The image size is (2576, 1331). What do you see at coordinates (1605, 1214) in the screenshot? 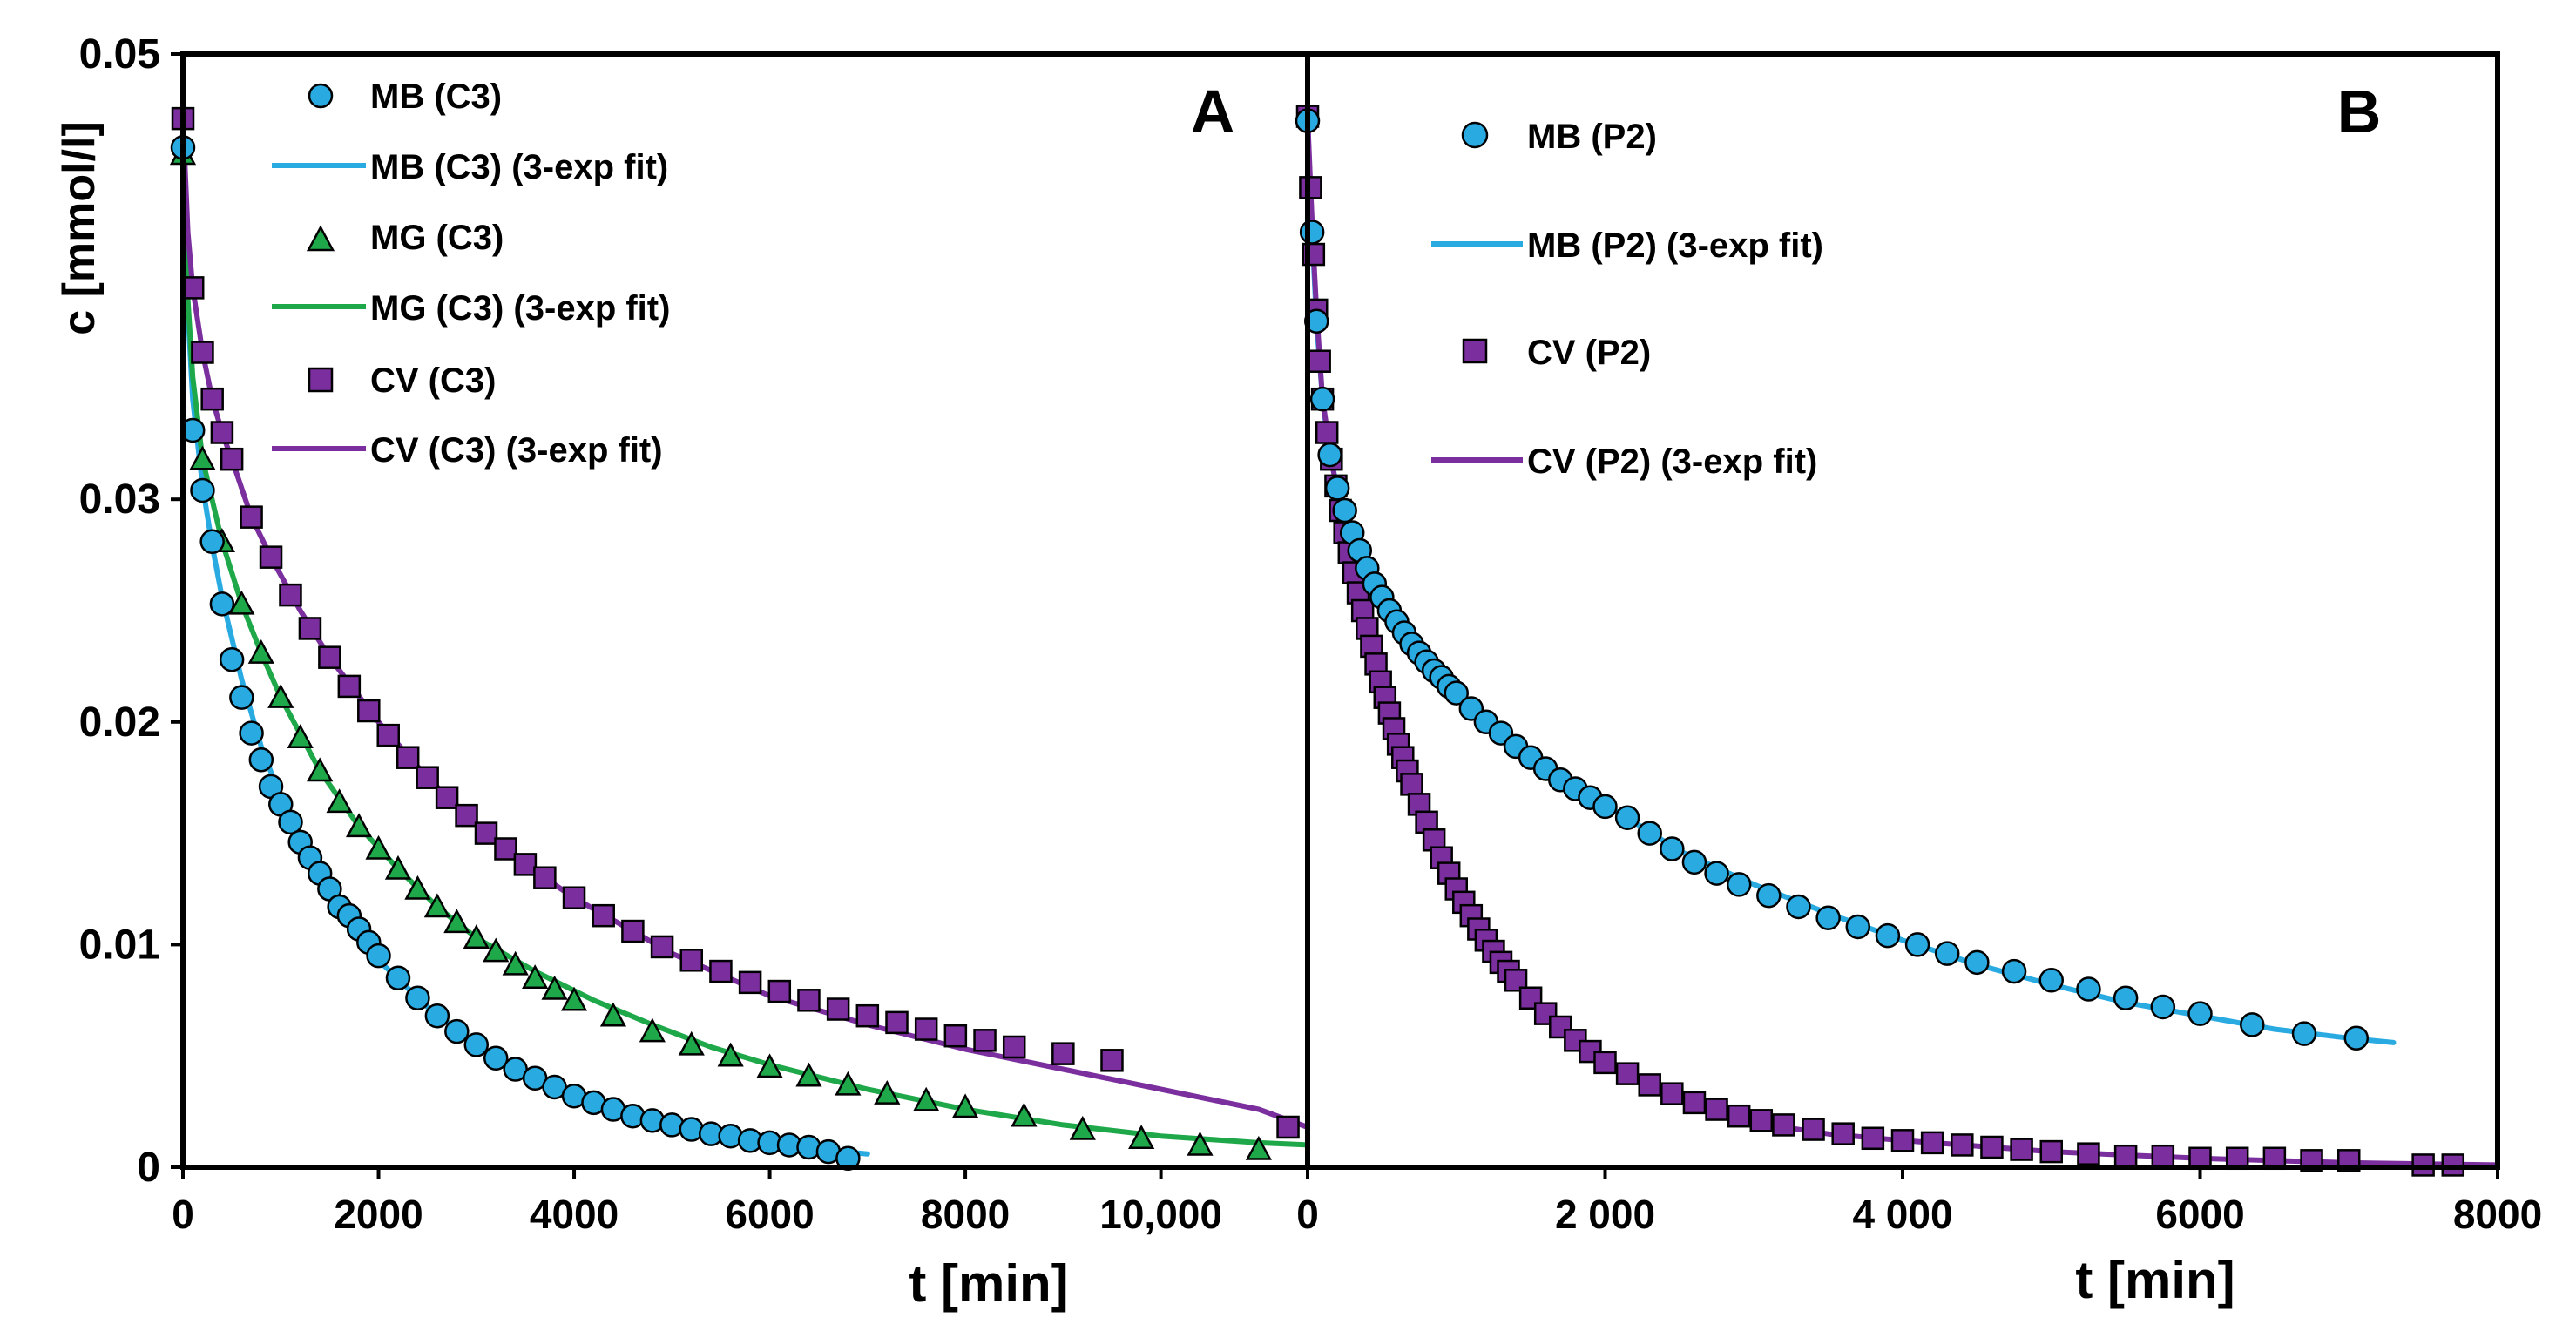
I see `x-tick-label: 2 000` at bounding box center [1605, 1214].